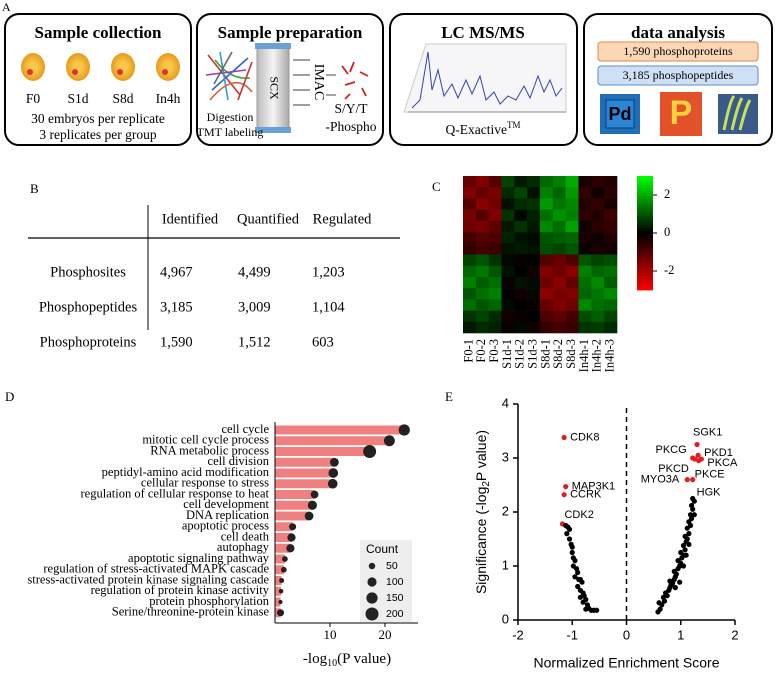 This screenshot has width=777, height=691. I want to click on note: 30 embryos per replicate, so click(98, 118).